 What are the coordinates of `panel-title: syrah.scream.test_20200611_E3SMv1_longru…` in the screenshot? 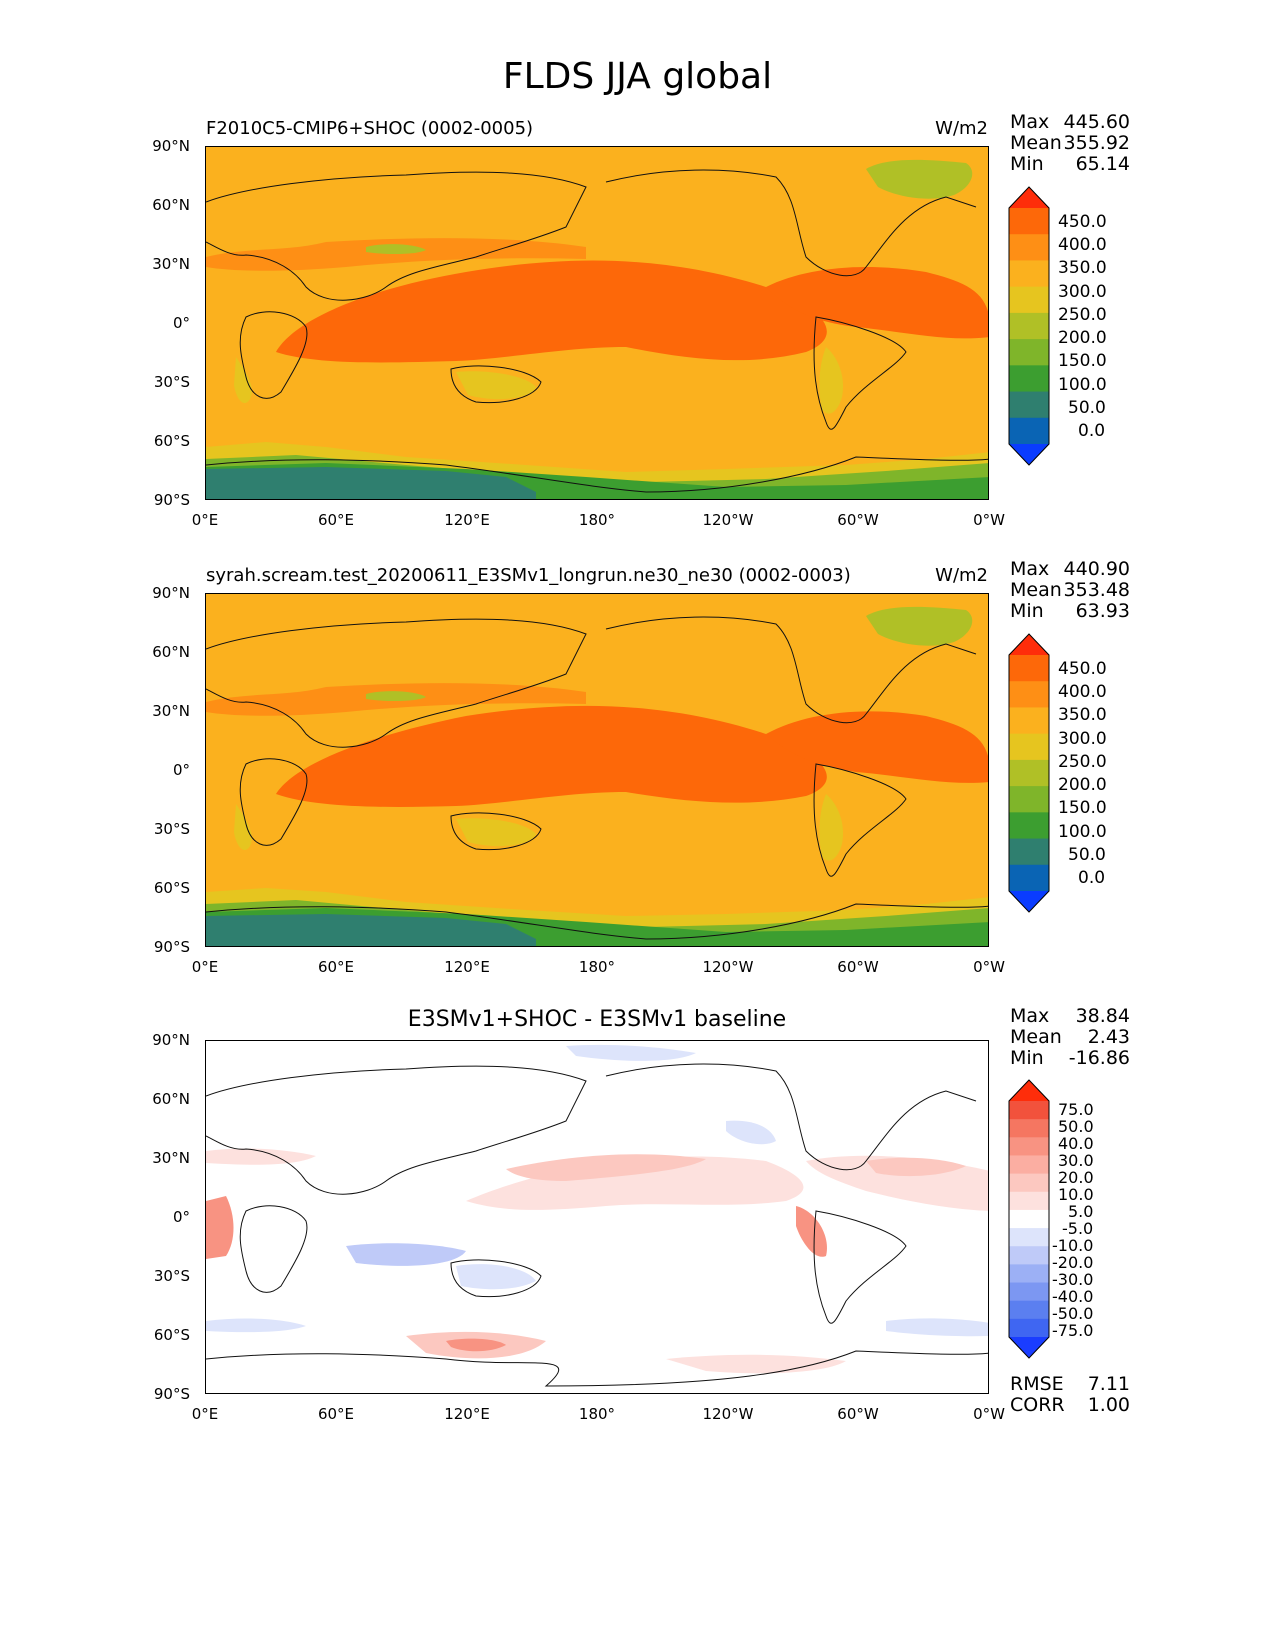 It's located at (528, 575).